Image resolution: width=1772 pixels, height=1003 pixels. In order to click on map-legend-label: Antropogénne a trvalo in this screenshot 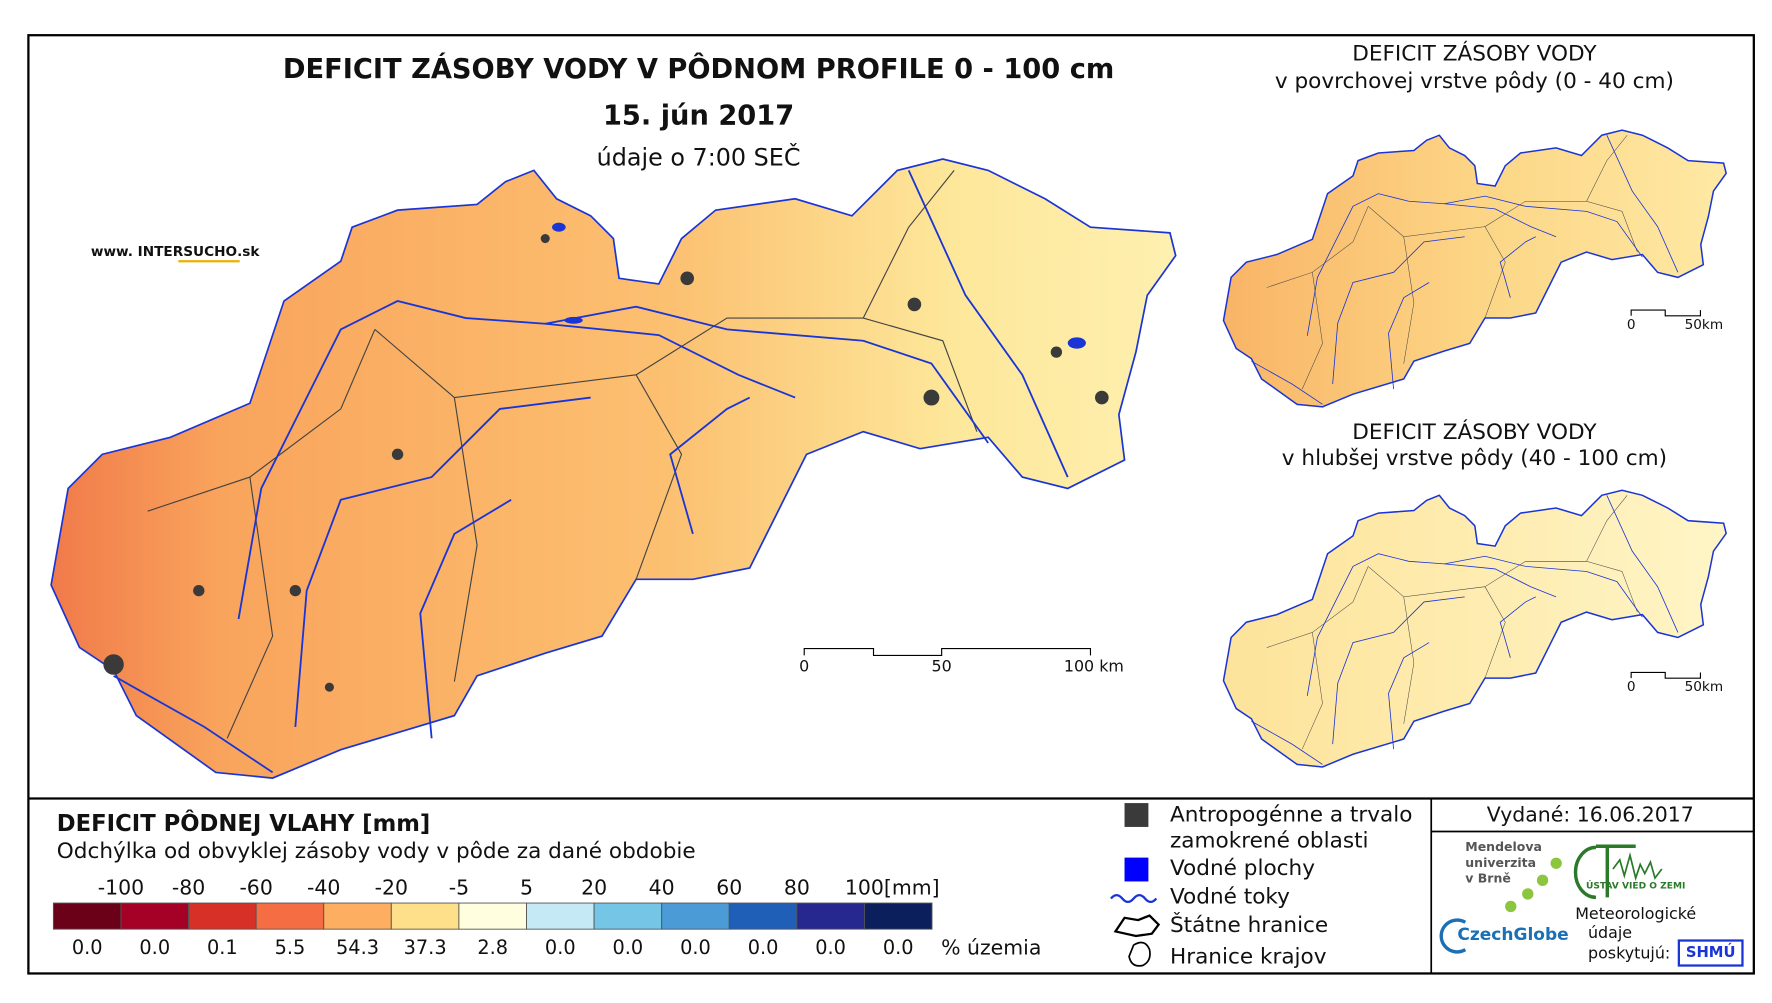, I will do `click(1291, 815)`.